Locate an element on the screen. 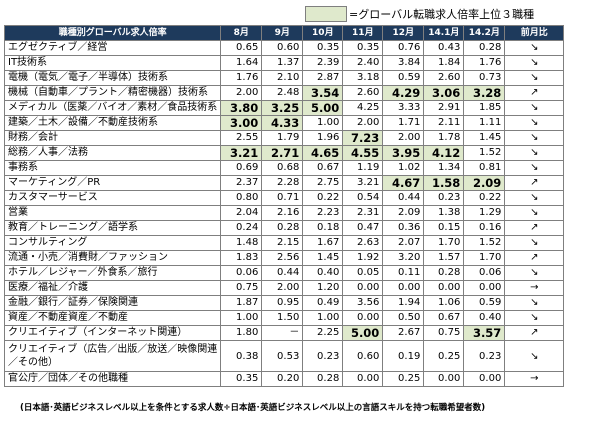 The image size is (604, 422). table-row: コンサルティング 1.48 2.15 1.67 2.63 2.07 1.70 1.52 ↘ is located at coordinates (284, 243).